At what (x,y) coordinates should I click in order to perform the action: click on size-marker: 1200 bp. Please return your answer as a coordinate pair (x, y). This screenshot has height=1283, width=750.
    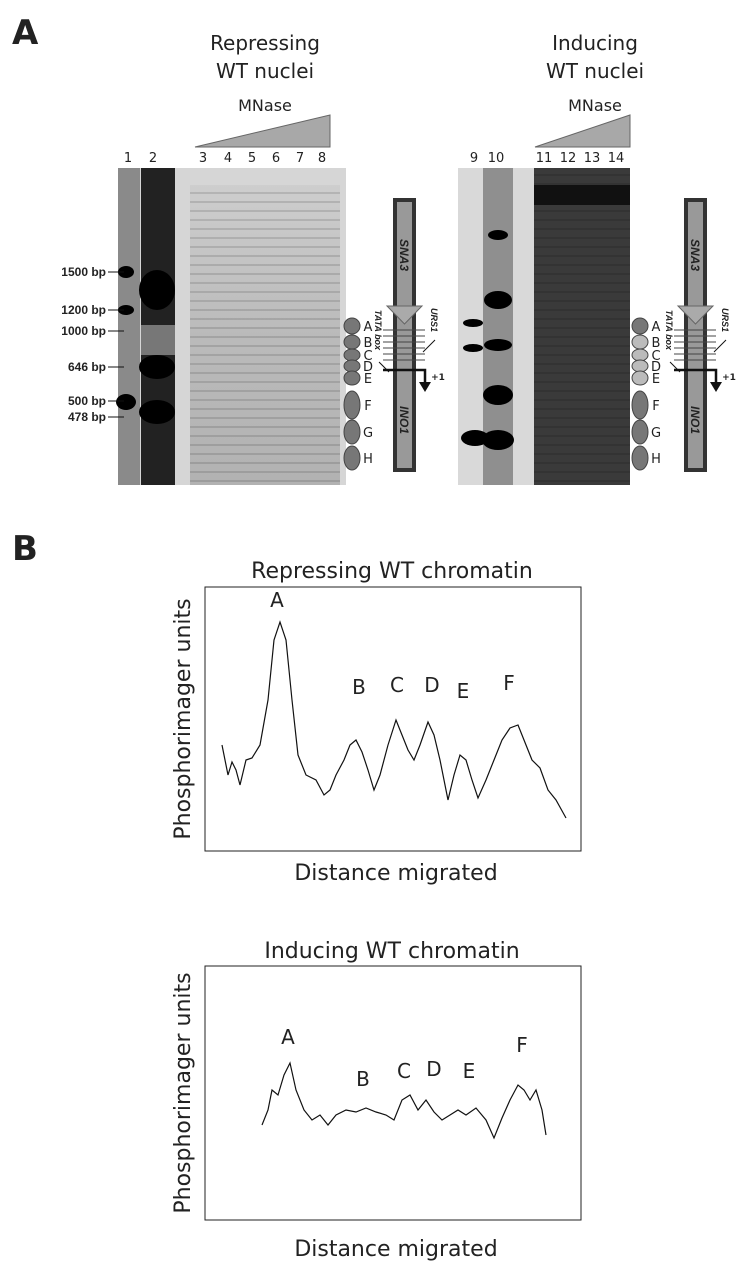
    Looking at the image, I should click on (83, 310).